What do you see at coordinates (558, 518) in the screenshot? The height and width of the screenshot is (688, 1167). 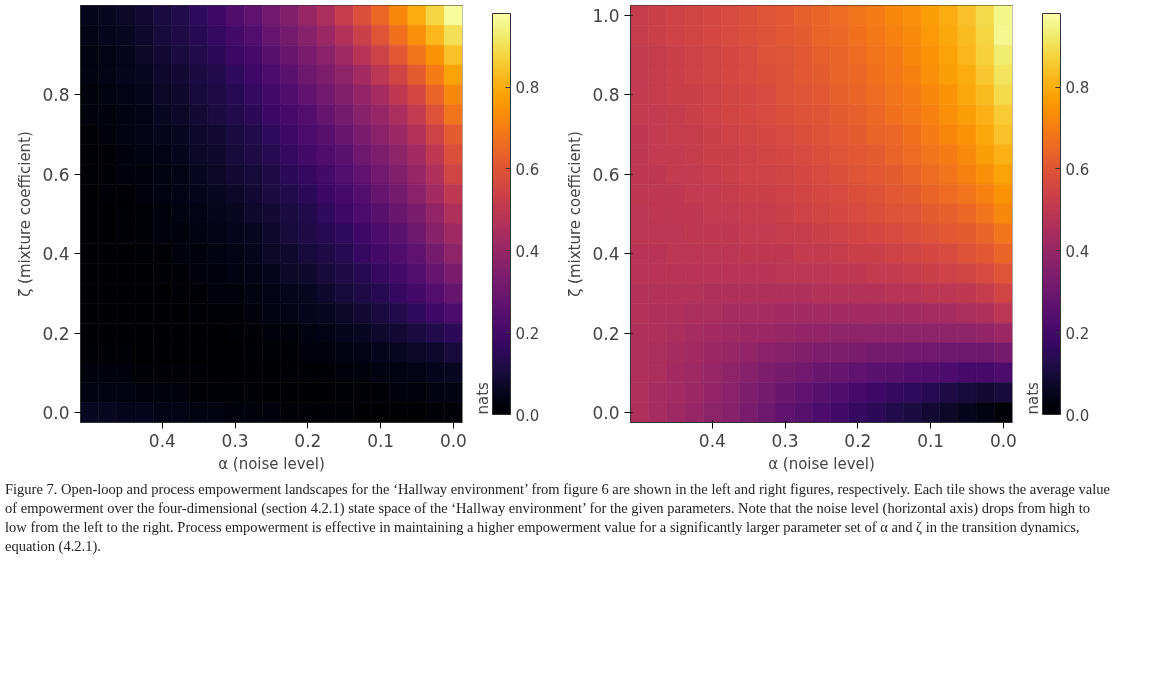 I see `caption: Figure 7. Open-loop and process empowerment landscapes for the ‘Hallway environment’ from figure 6 are shown in the left and right figures, respectively. Each tile shows the average value of empowerment over the four-dimensional (section 4.2.1) state space of the ‘Hallway environment’ for the given parameters. Note that the noise level (horizontal axis) drops from high to low from the left to the right. Process empowerment is effective in maintaining a higher empowerment value for a significantly larger parameter set of α and ζ in the transition dynamics, equation (4.2.1).` at bounding box center [558, 518].